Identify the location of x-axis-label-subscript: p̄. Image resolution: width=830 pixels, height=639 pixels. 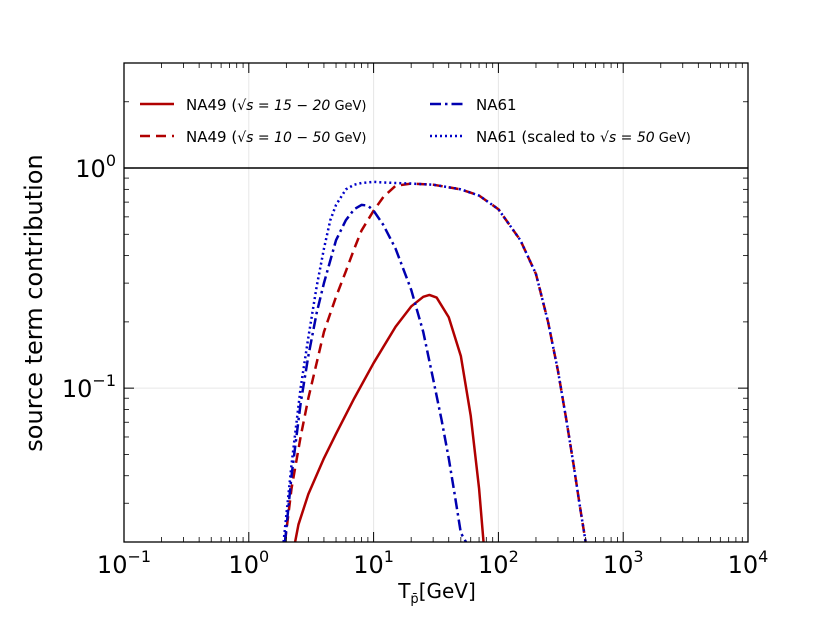
(414, 599).